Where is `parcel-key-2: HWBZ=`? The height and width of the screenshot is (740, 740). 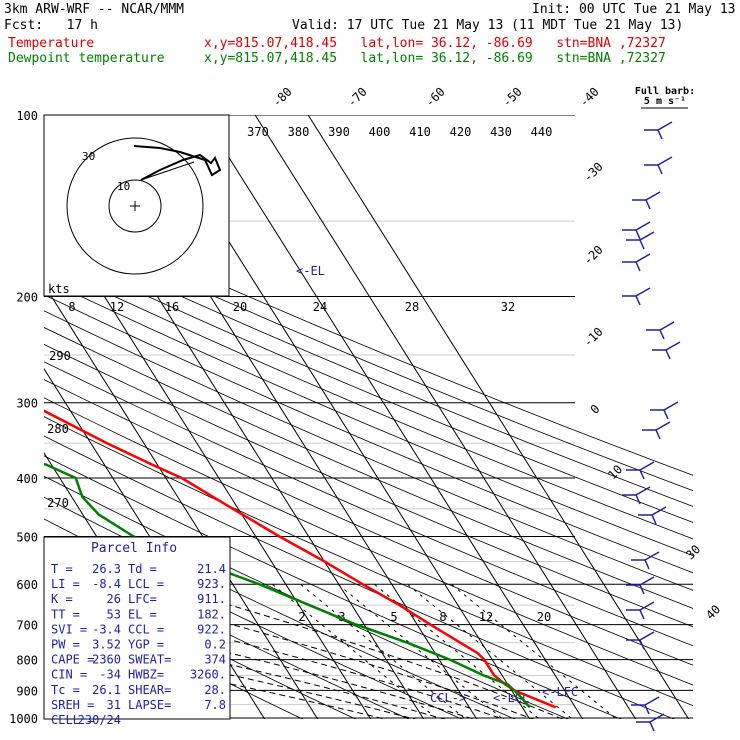 parcel-key-2: HWBZ= is located at coordinates (146, 675).